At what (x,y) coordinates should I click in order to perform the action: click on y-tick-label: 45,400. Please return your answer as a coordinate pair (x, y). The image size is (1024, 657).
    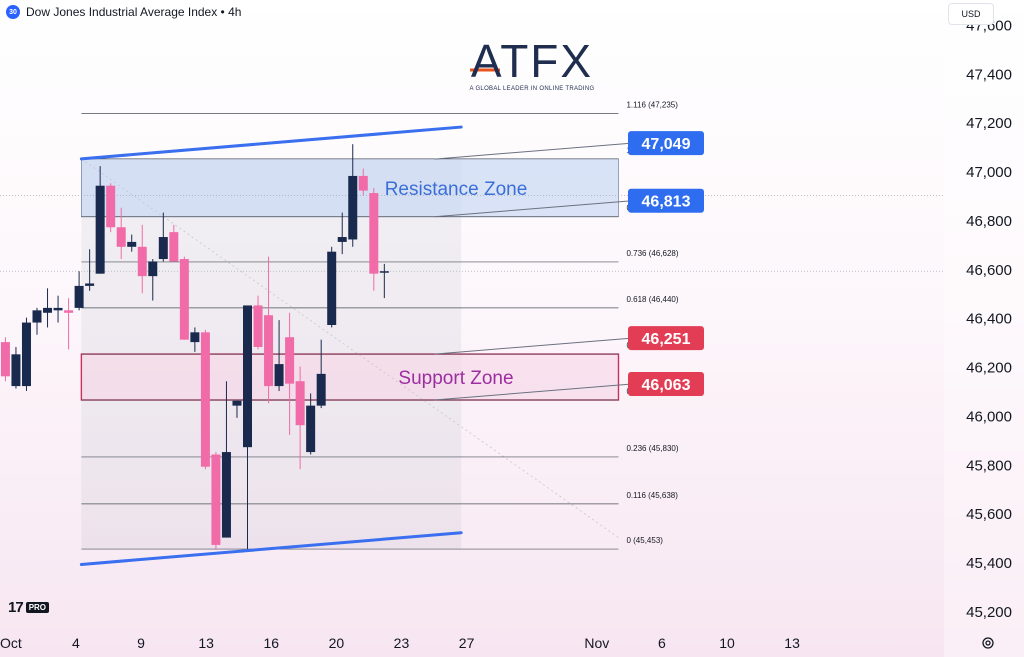
    Looking at the image, I should click on (989, 563).